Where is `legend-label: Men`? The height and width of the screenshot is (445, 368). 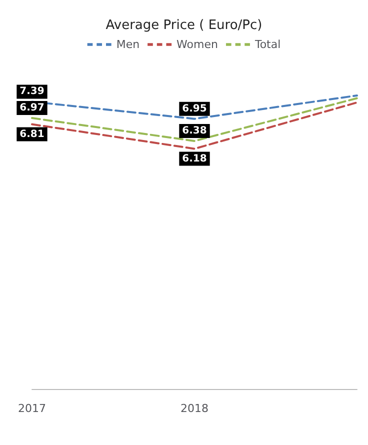 legend-label: Men is located at coordinates (128, 44).